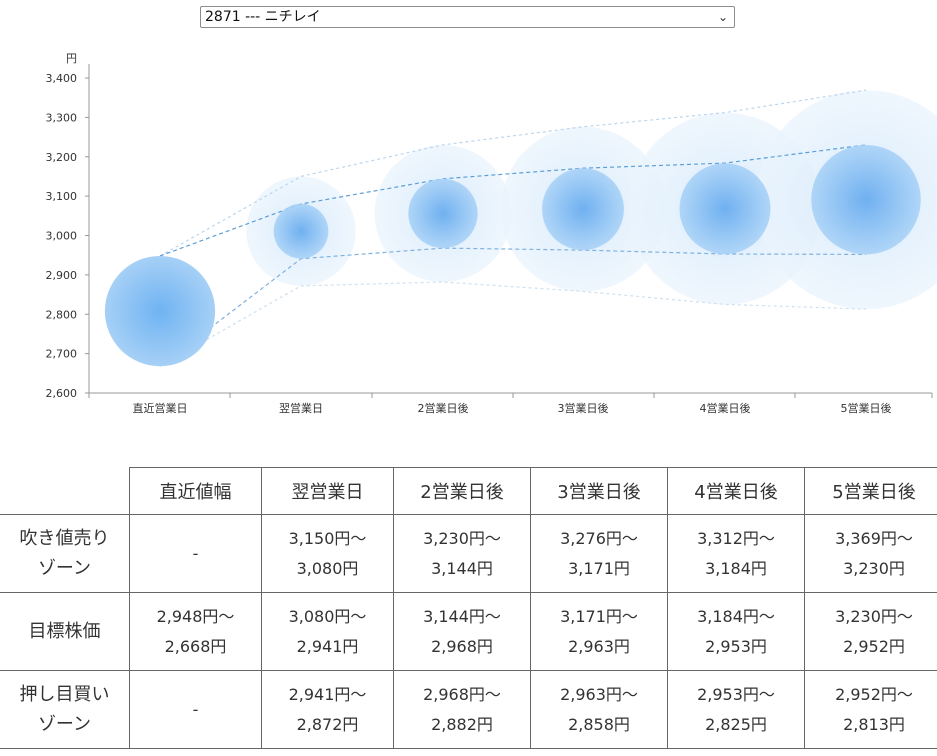 This screenshot has width=937, height=756. I want to click on table-cell: 3,184円〜 2,953円, so click(736, 631).